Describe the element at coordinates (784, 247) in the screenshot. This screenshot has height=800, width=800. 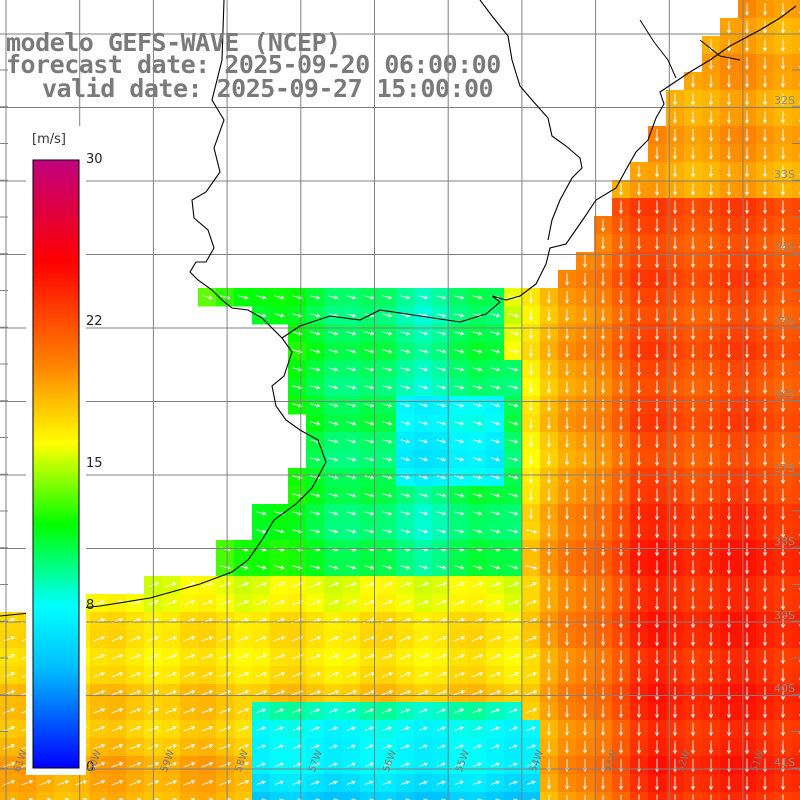
I see `latitude-label: 34S` at that location.